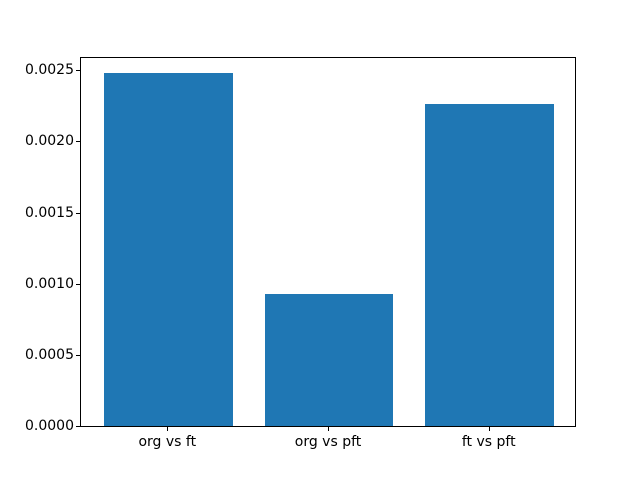 The image size is (640, 480). Describe the element at coordinates (329, 359) in the screenshot. I see `bar-org-vs-pft` at that location.